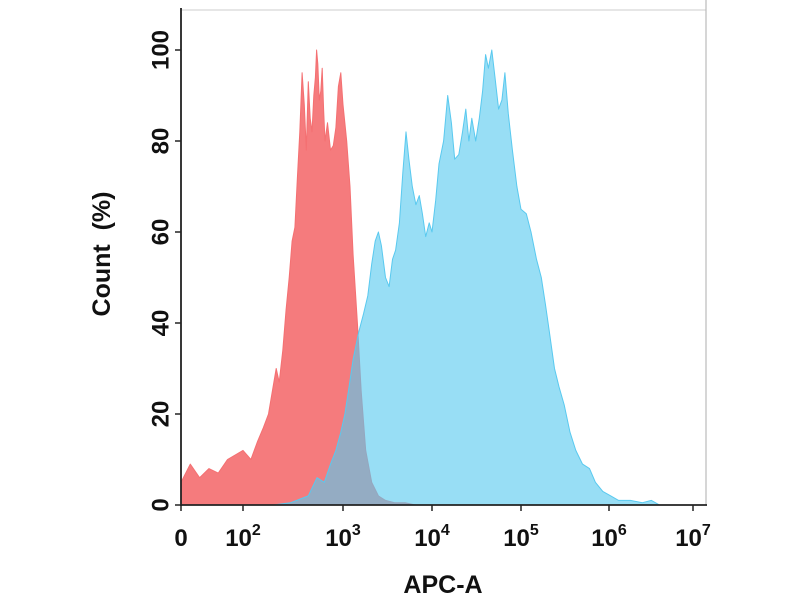  I want to click on y-tick-label: 0, so click(161, 504).